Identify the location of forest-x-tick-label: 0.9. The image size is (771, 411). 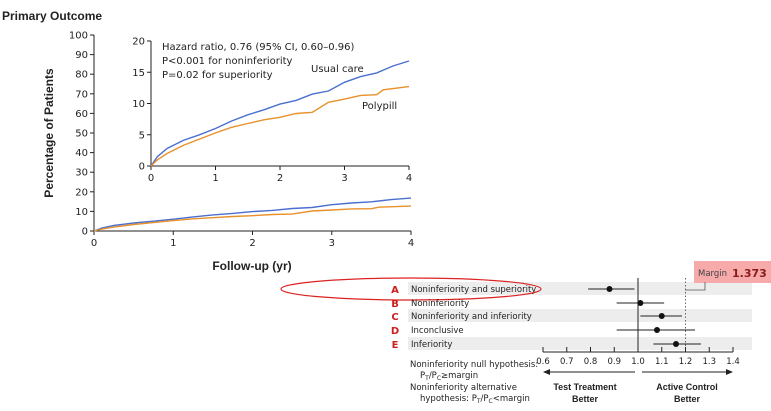
(614, 362).